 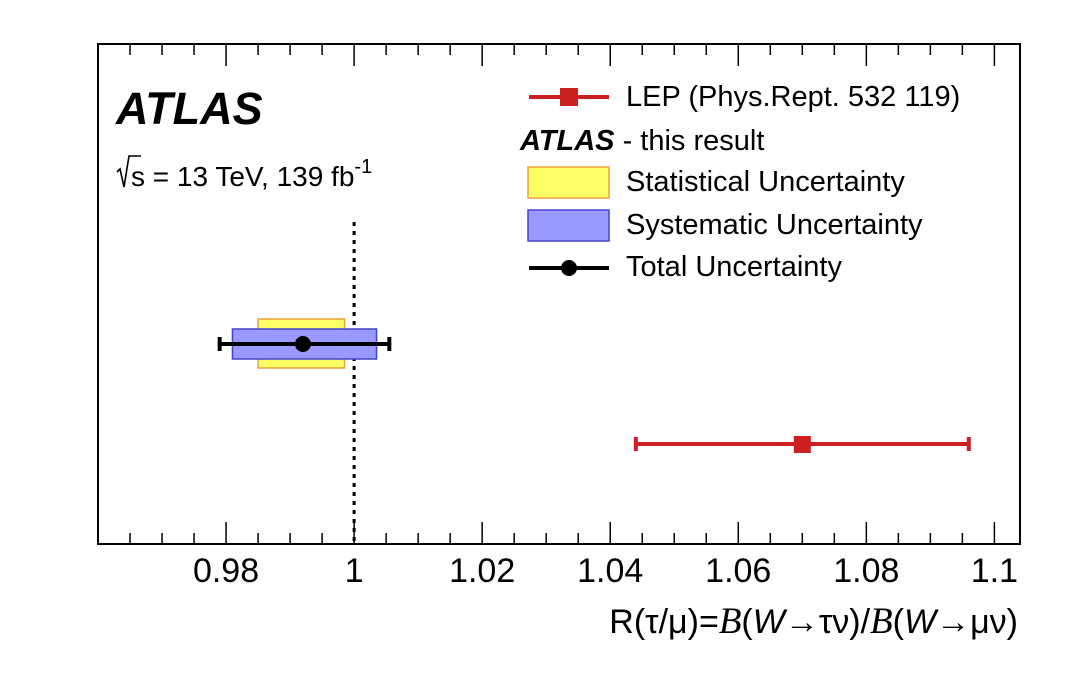 I want to click on energy-text: s = 13 TeV, 139 fb, so click(x=242, y=176).